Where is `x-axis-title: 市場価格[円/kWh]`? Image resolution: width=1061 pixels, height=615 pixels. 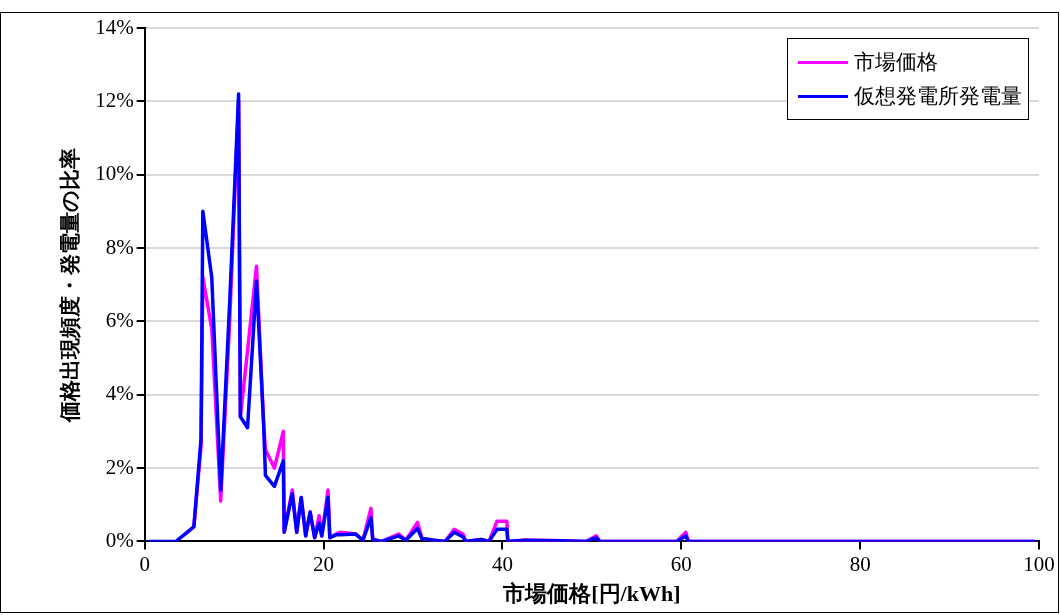
x-axis-title: 市場価格[円/kWh] is located at coordinates (591, 594).